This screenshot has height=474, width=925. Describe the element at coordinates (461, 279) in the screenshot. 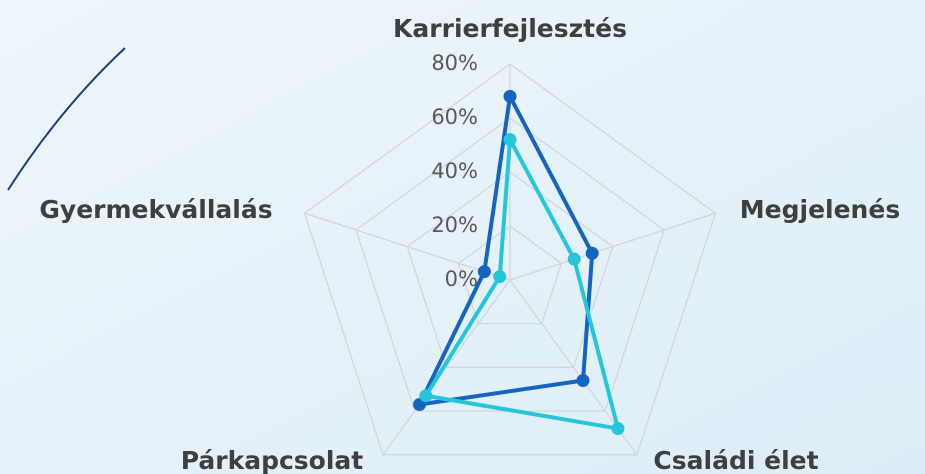

I see `tick-label: 0%` at that location.